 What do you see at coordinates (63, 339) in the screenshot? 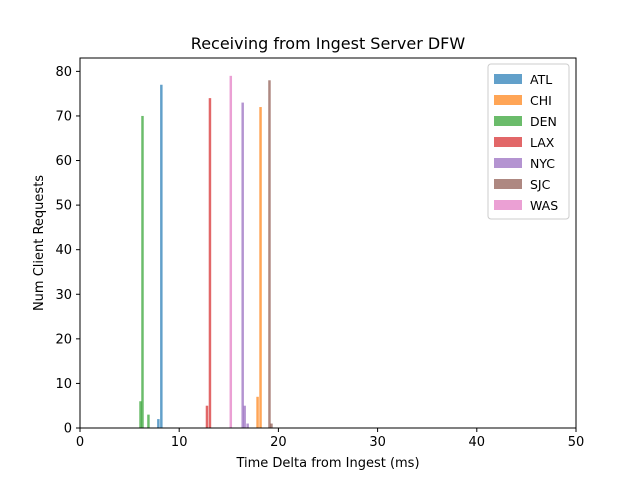
I see `y-tick-label: 20` at bounding box center [63, 339].